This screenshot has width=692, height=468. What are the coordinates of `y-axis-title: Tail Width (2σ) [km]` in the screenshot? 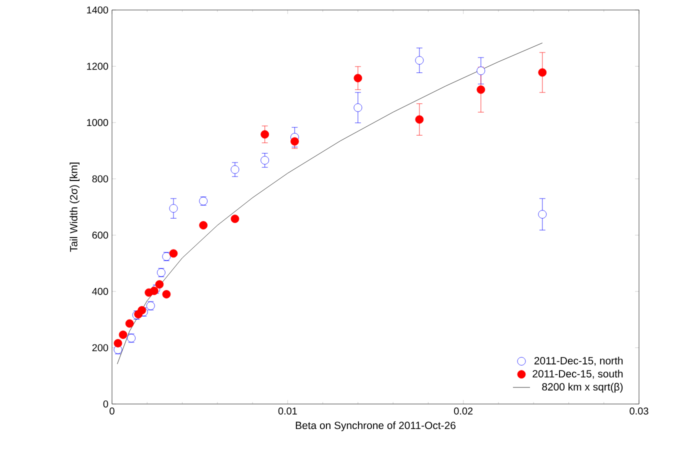 It's located at (75, 207).